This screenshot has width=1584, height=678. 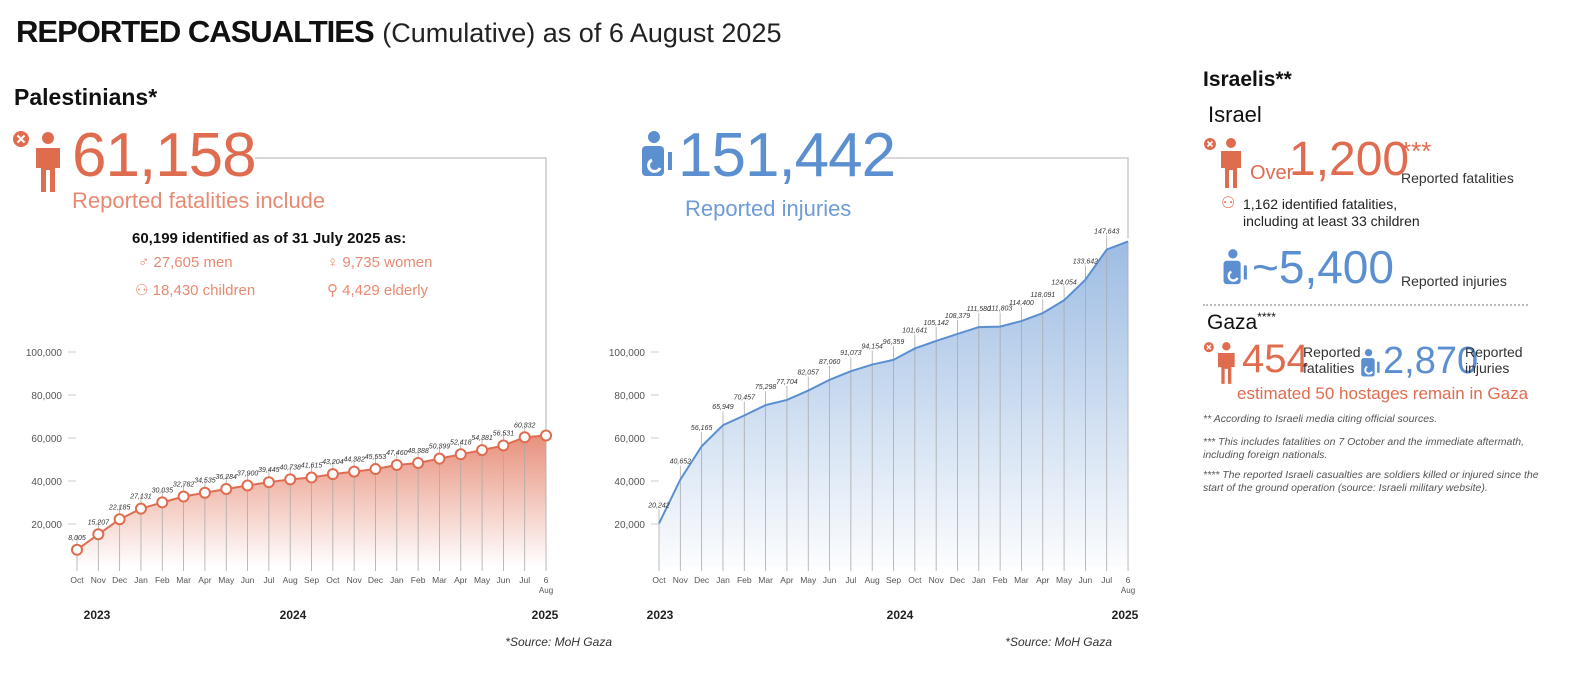 I want to click on y-tick-label: 40,000, so click(x=46, y=482).